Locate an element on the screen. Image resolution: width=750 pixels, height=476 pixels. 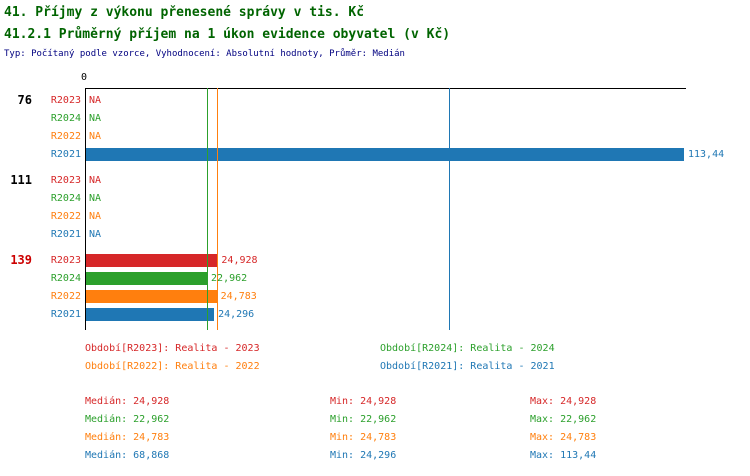
legend-item-R2021: Období[R2021]: Realita - 2021 is located at coordinates (467, 366).